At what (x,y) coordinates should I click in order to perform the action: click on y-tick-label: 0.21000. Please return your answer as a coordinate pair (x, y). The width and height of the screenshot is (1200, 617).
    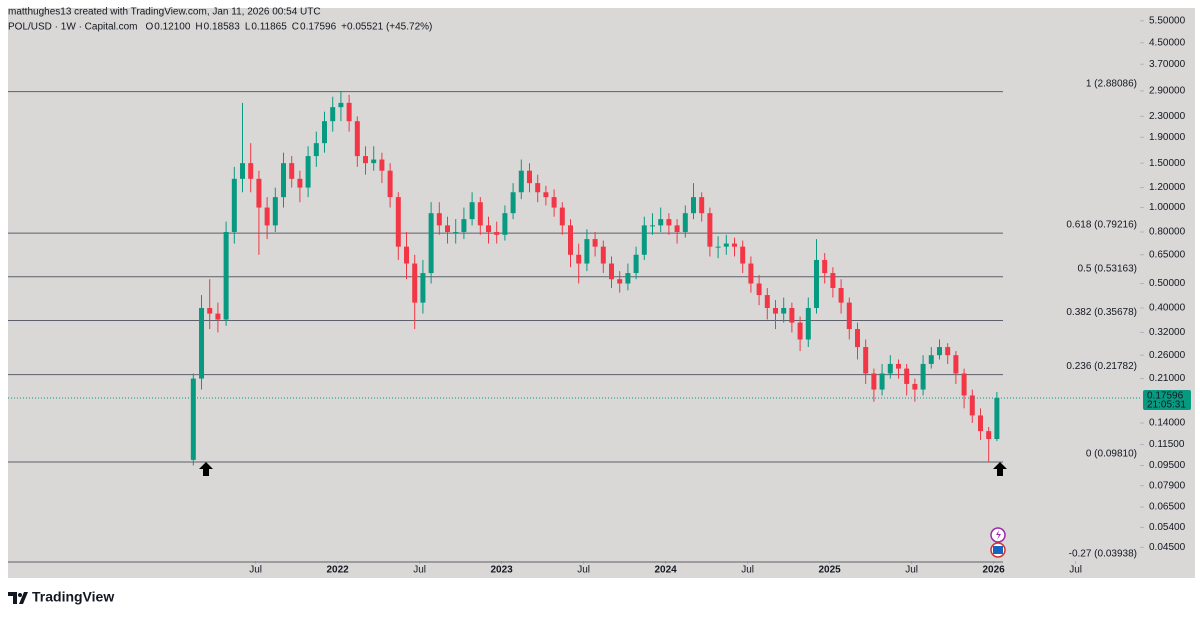
    Looking at the image, I should click on (1167, 378).